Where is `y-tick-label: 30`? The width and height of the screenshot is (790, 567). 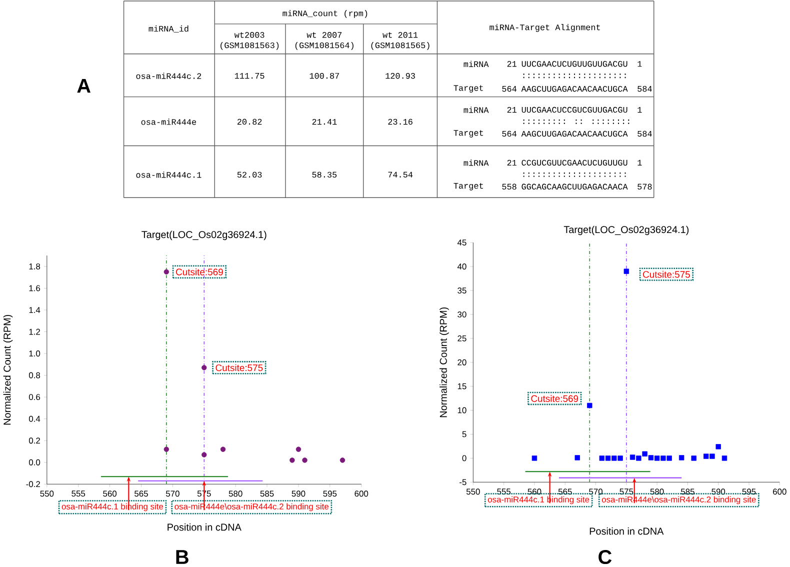
y-tick-label: 30 is located at coordinates (462, 314).